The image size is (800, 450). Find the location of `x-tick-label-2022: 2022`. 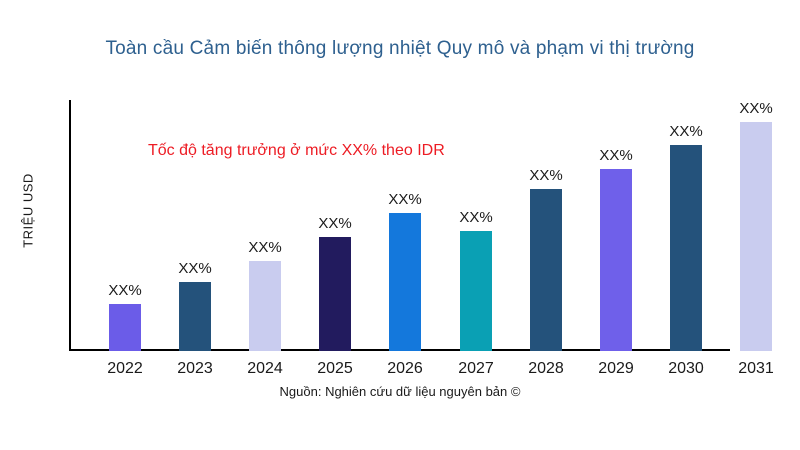

x-tick-label-2022: 2022 is located at coordinates (125, 368).